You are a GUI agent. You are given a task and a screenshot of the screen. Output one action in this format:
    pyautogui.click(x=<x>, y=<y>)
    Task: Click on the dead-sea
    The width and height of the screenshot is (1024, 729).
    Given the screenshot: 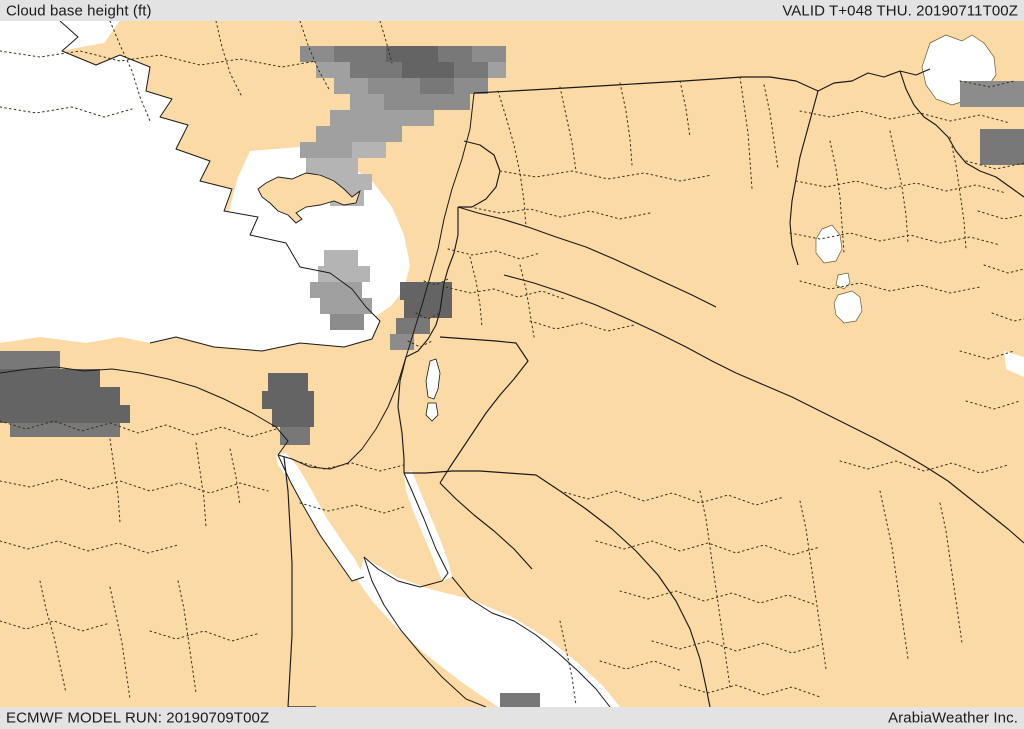 What is the action you would take?
    pyautogui.click(x=433, y=390)
    